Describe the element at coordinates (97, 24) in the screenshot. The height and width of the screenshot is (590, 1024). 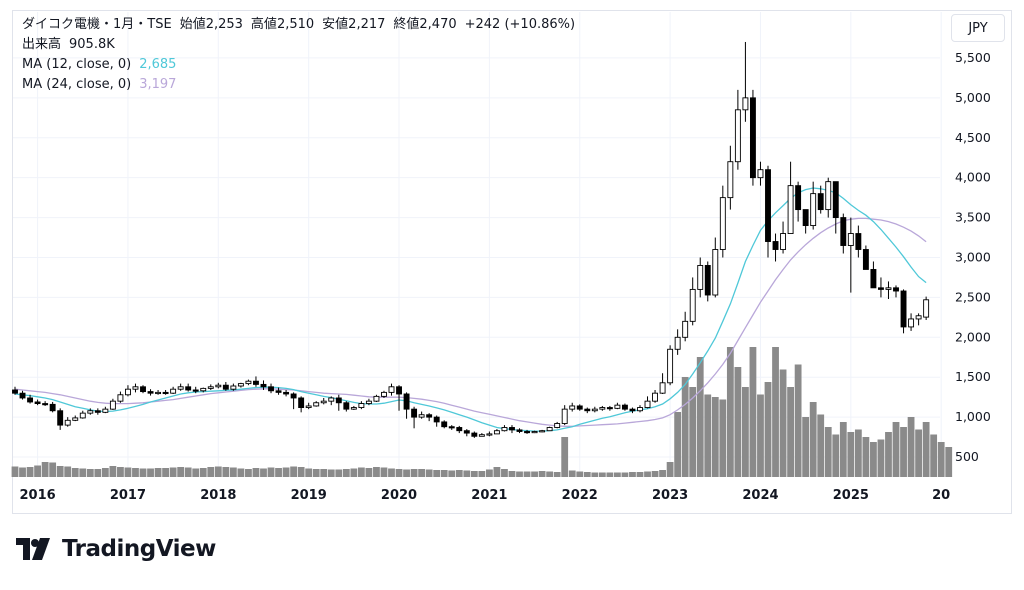
I see `symbol-title: ダイコク電機・1月・TSE` at that location.